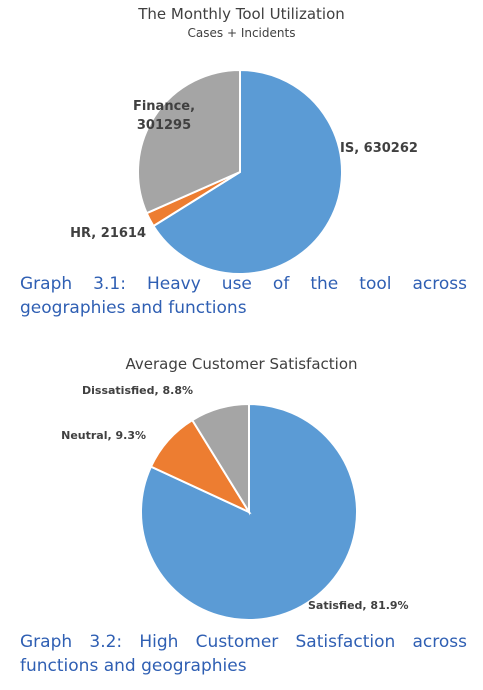  I want to click on pie-slice-dissatisfied, so click(220, 459).